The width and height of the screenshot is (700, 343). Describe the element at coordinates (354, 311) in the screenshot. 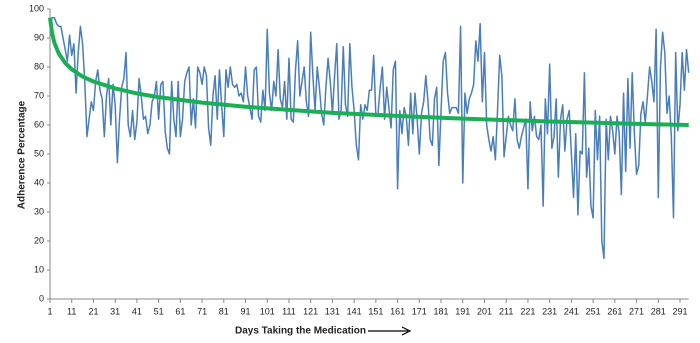

I see `x-tick-label: 141` at that location.